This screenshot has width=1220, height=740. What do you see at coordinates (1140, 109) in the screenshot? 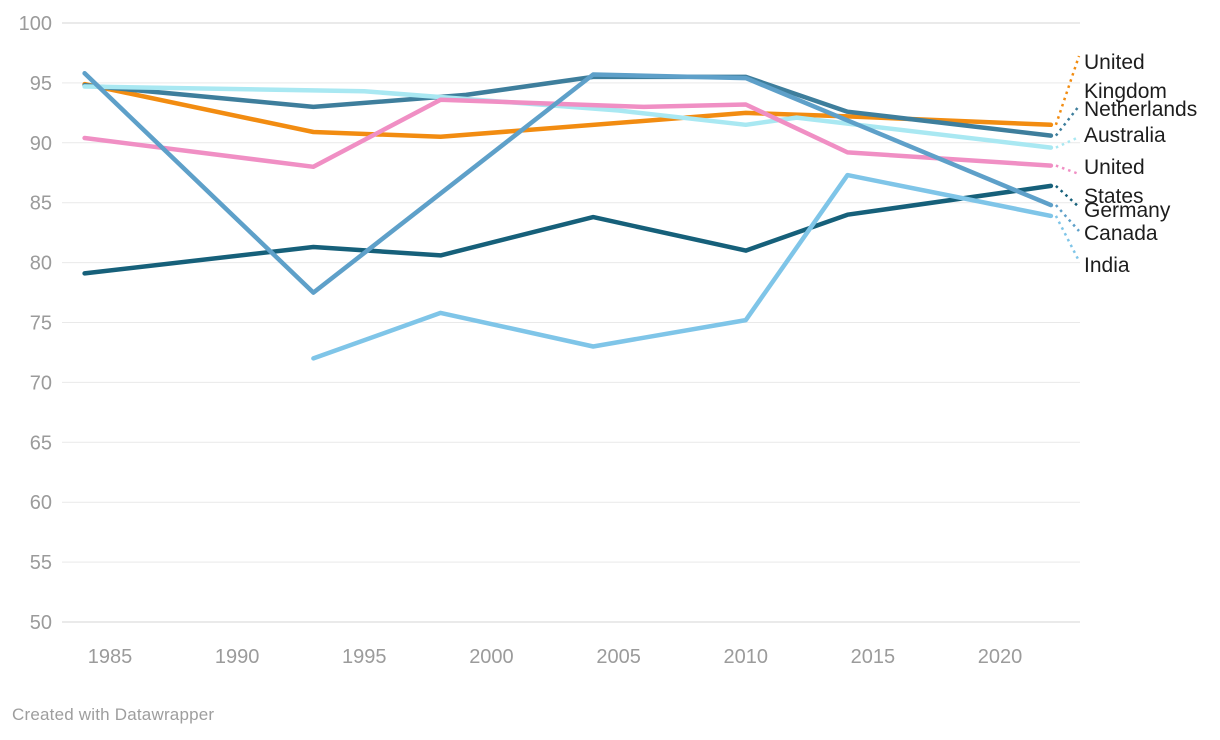
I see `series-label: Netherlands` at bounding box center [1140, 109].